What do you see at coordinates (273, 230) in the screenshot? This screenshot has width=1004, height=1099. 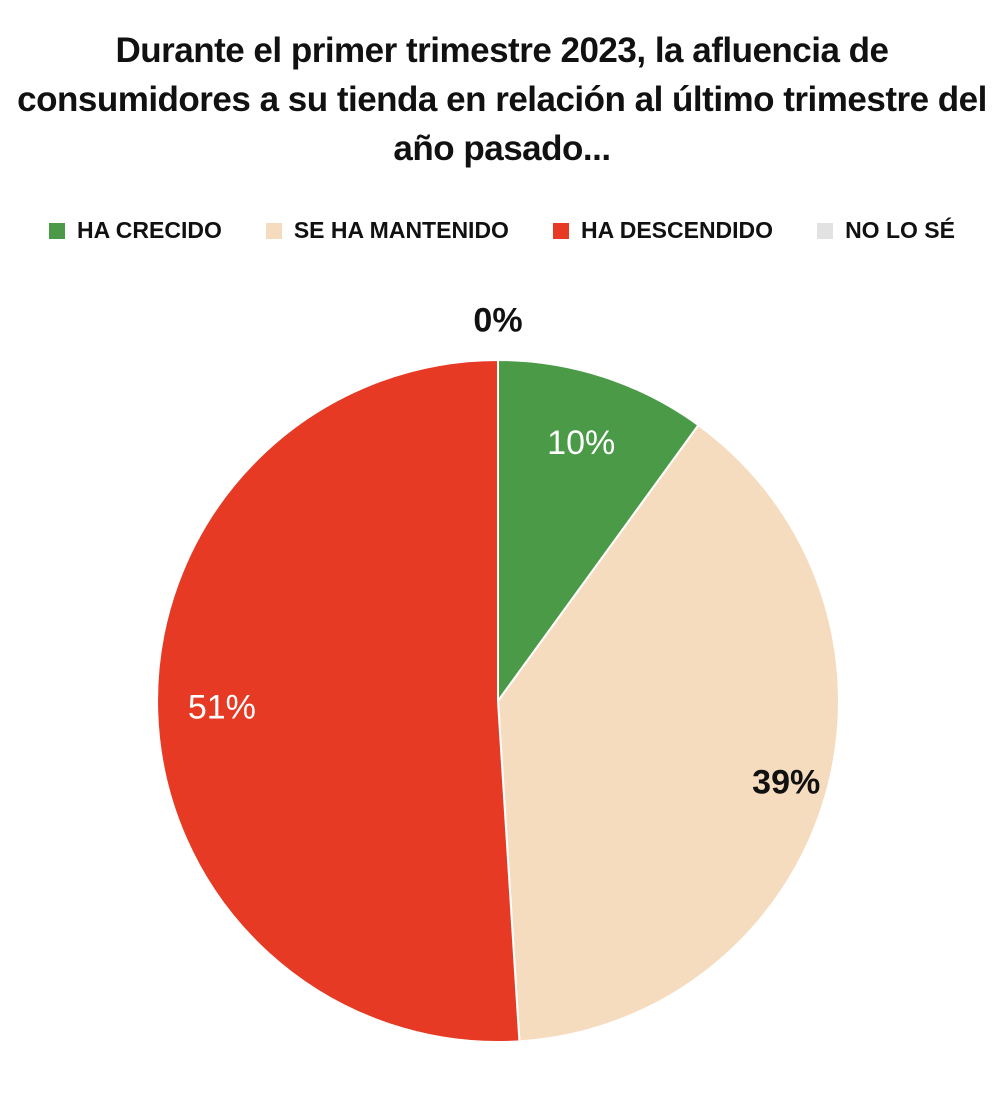 I see `legend-swatch-se-ha-mantenido` at bounding box center [273, 230].